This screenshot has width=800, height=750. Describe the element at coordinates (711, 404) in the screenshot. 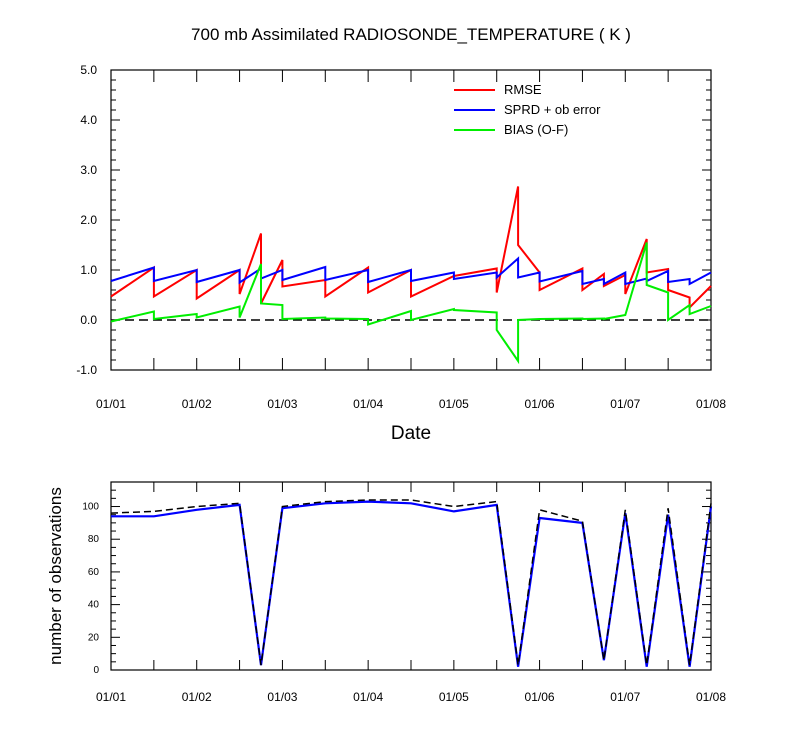

I see `top-x-tick-label: 01/08` at that location.